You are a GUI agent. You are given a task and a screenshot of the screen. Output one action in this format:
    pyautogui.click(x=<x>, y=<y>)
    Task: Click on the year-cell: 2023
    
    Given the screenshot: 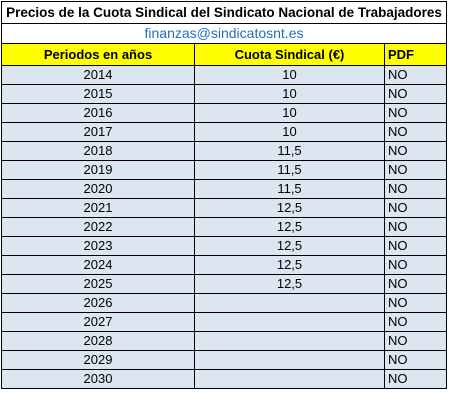 What is the action you would take?
    pyautogui.click(x=98, y=246)
    